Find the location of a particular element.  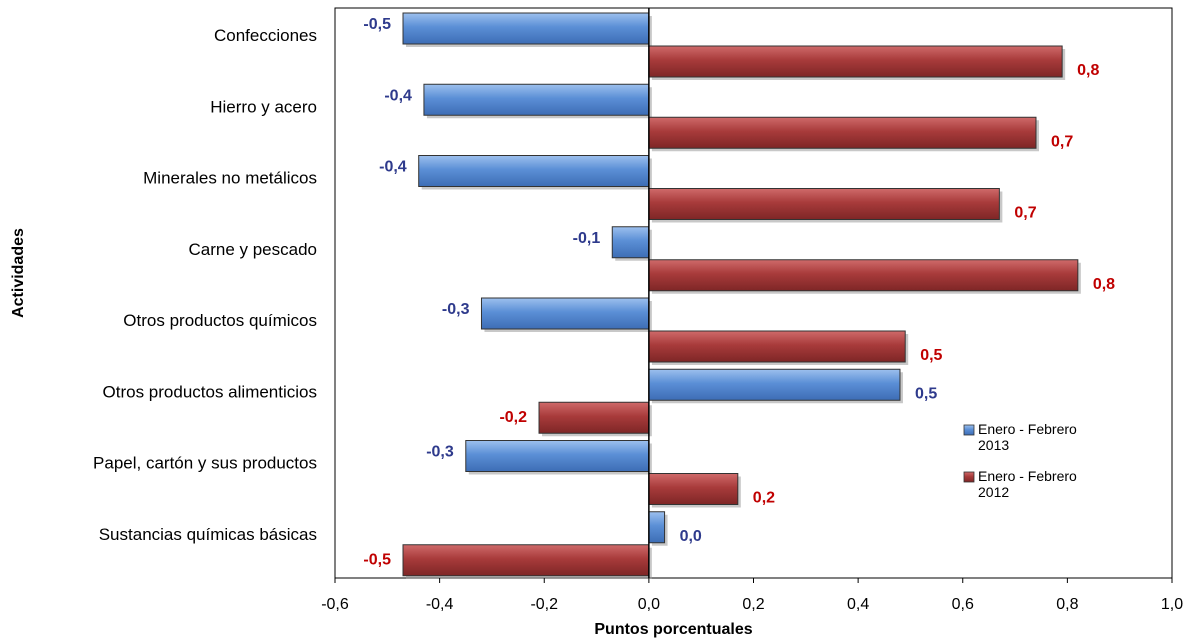

x-tick-label: 0,0 is located at coordinates (649, 604).